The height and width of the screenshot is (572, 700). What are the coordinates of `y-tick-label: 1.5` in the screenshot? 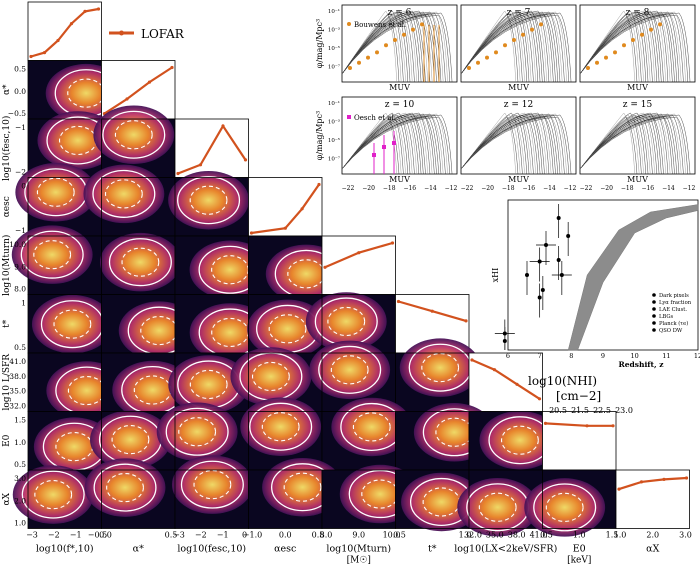 It's located at (20, 420).